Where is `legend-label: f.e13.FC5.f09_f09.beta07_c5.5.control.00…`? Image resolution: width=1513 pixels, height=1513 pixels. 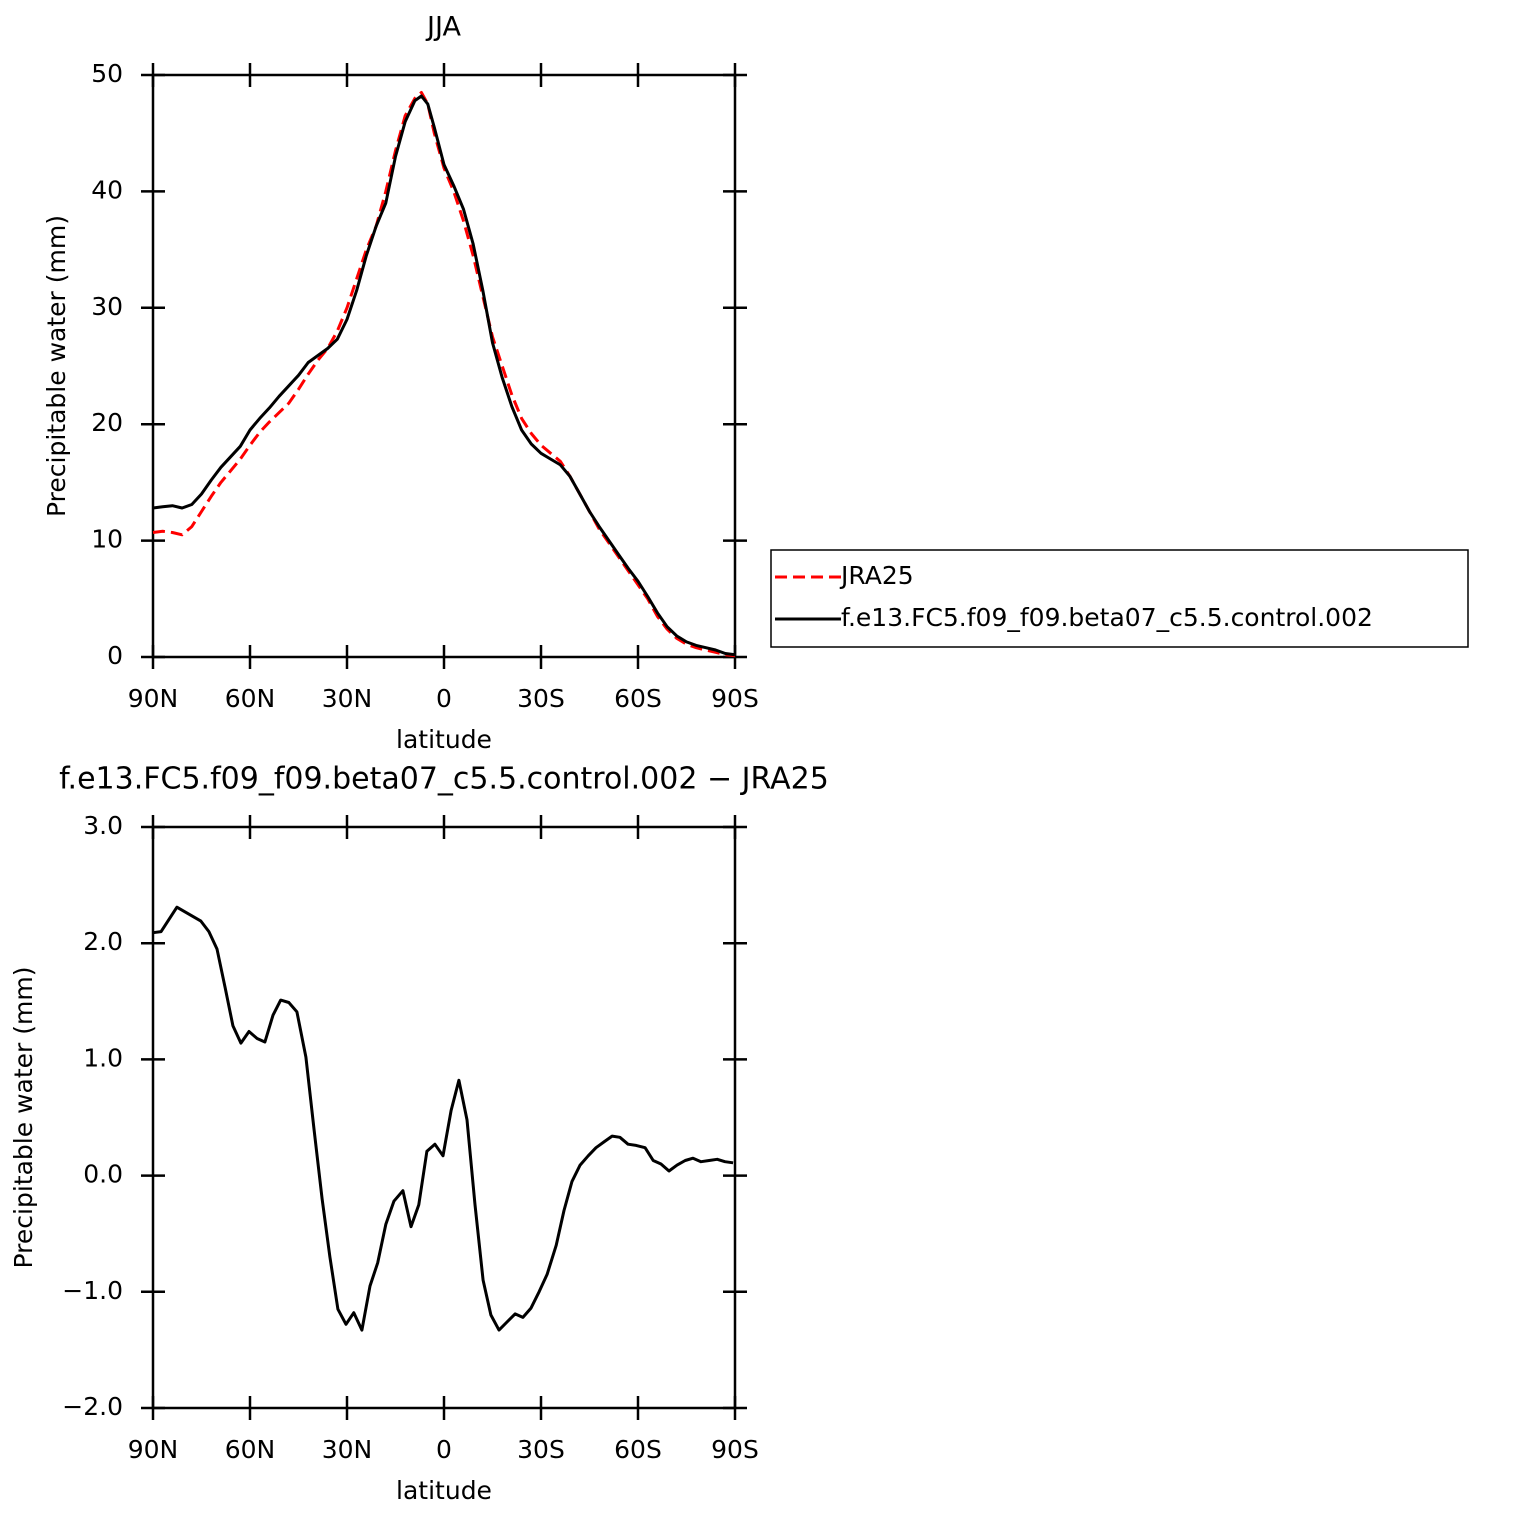
legend-label: f.e13.FC5.f09_f09.beta07_c5.5.control.00… is located at coordinates (1107, 617).